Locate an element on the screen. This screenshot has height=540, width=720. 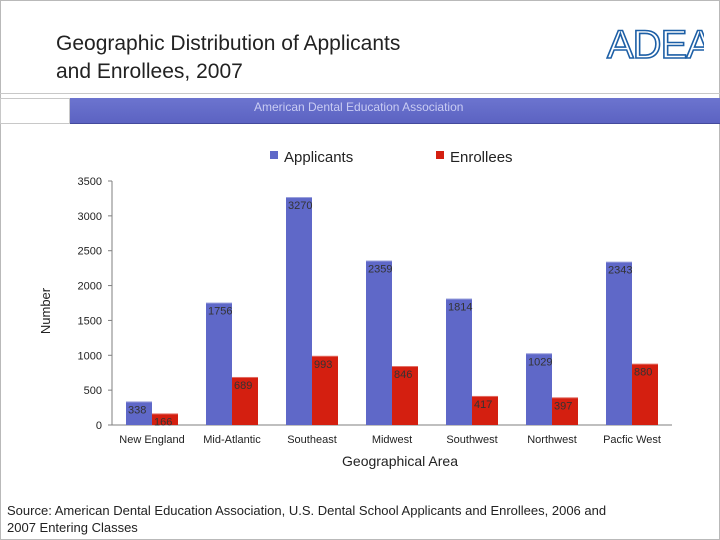
legend-label: Applicants is located at coordinates (318, 157).